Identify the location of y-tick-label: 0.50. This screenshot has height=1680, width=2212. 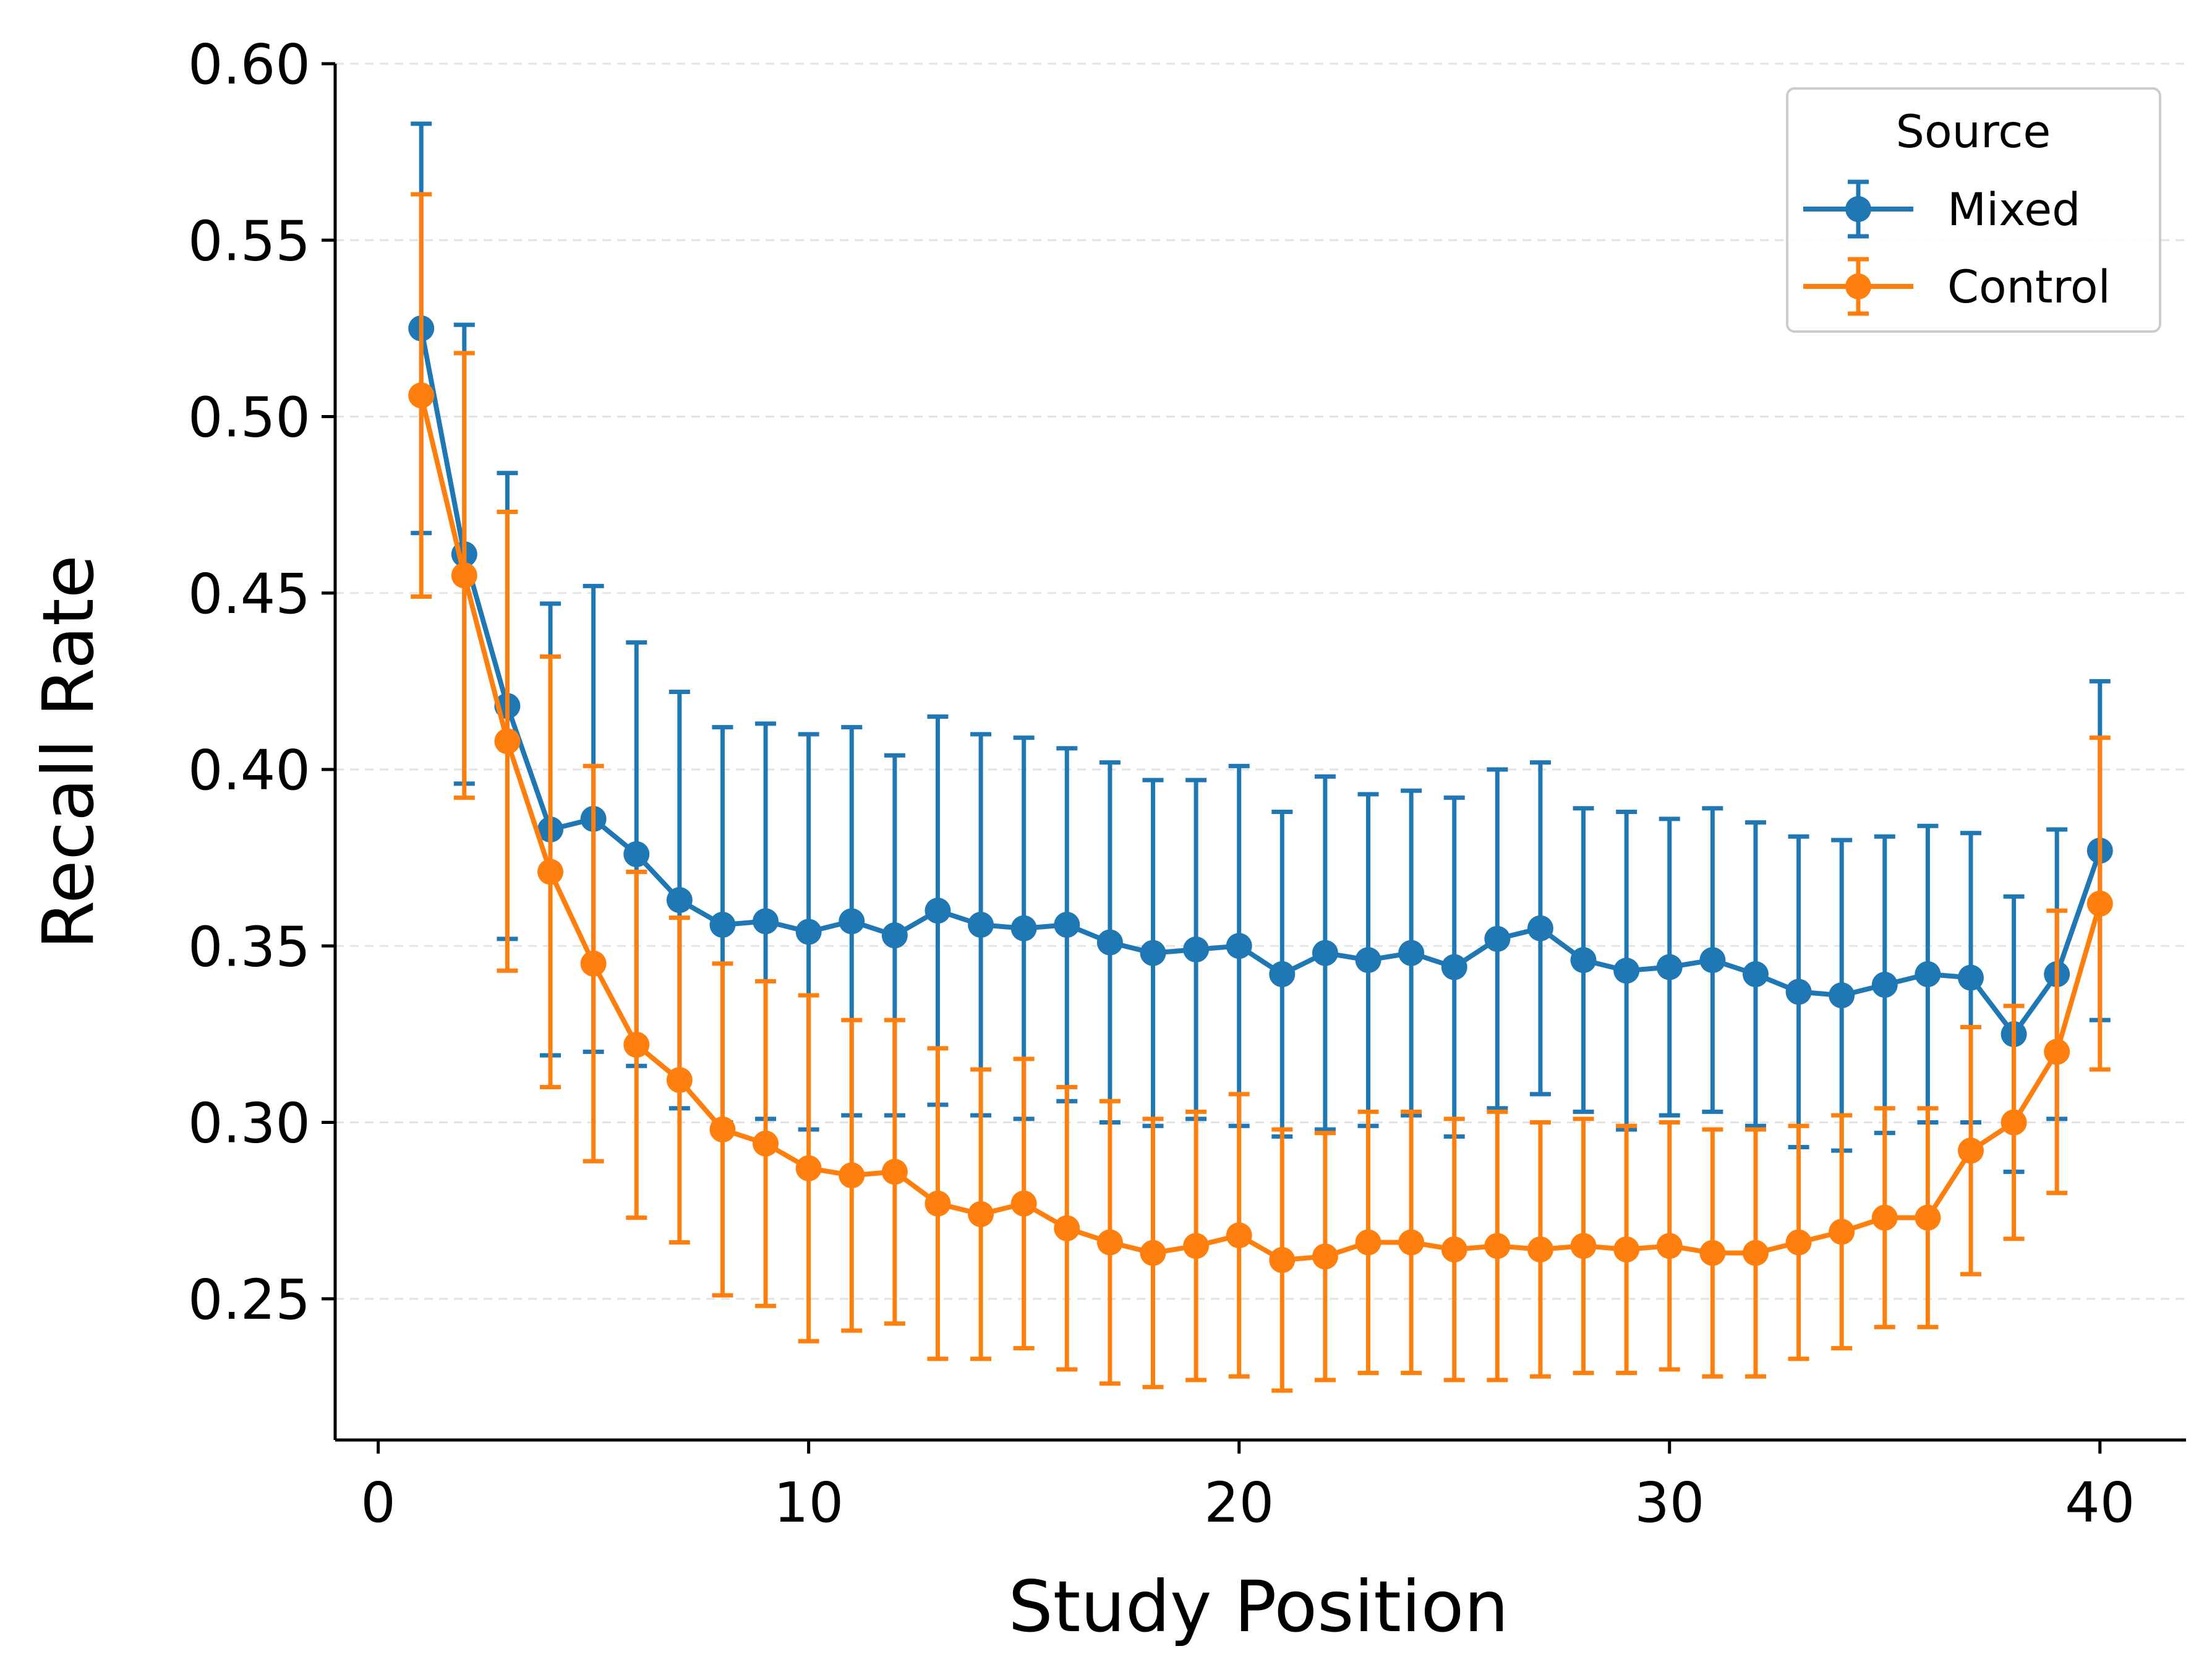
(249, 418).